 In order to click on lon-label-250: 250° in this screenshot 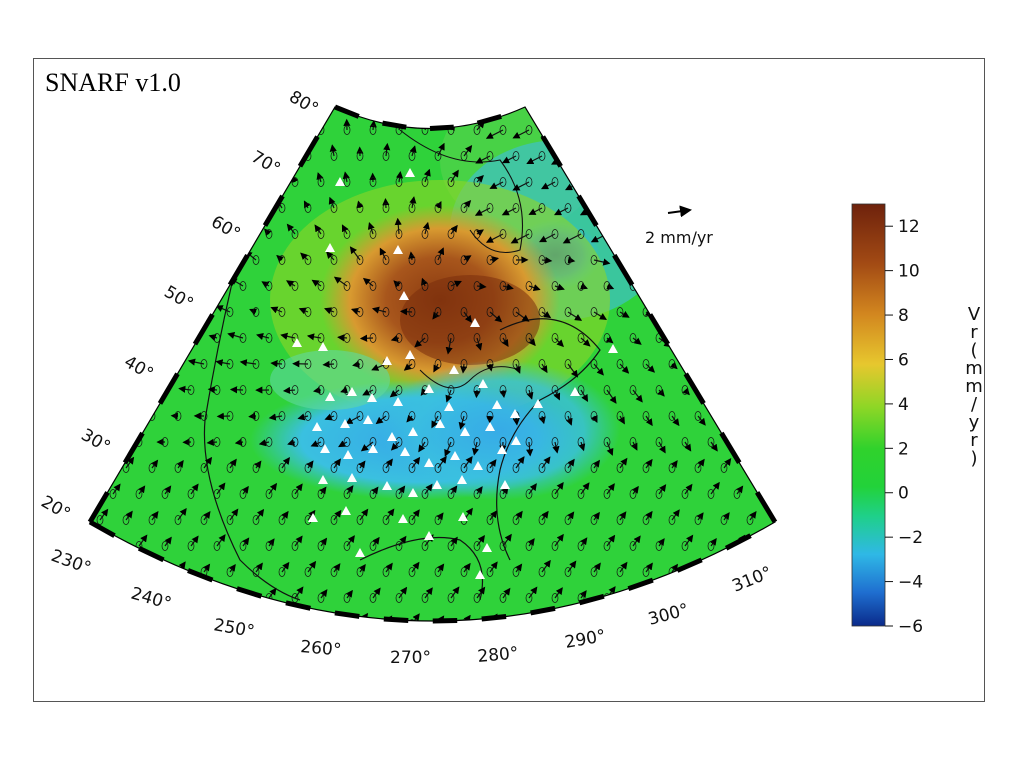, I will do `click(234, 628)`.